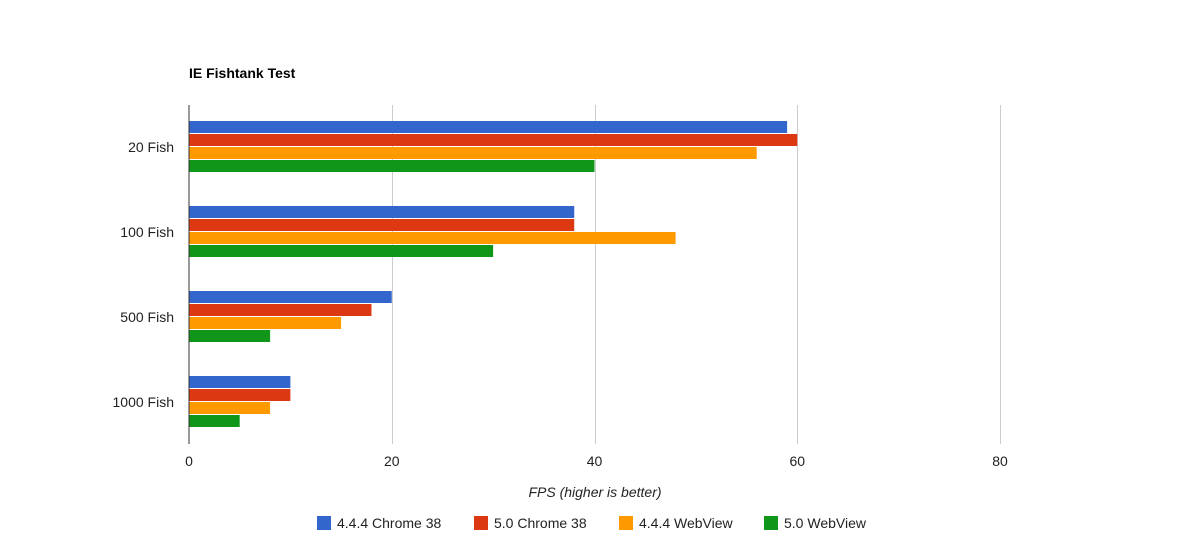  I want to click on bar-1000-fish-5-0-webview, so click(214, 421).